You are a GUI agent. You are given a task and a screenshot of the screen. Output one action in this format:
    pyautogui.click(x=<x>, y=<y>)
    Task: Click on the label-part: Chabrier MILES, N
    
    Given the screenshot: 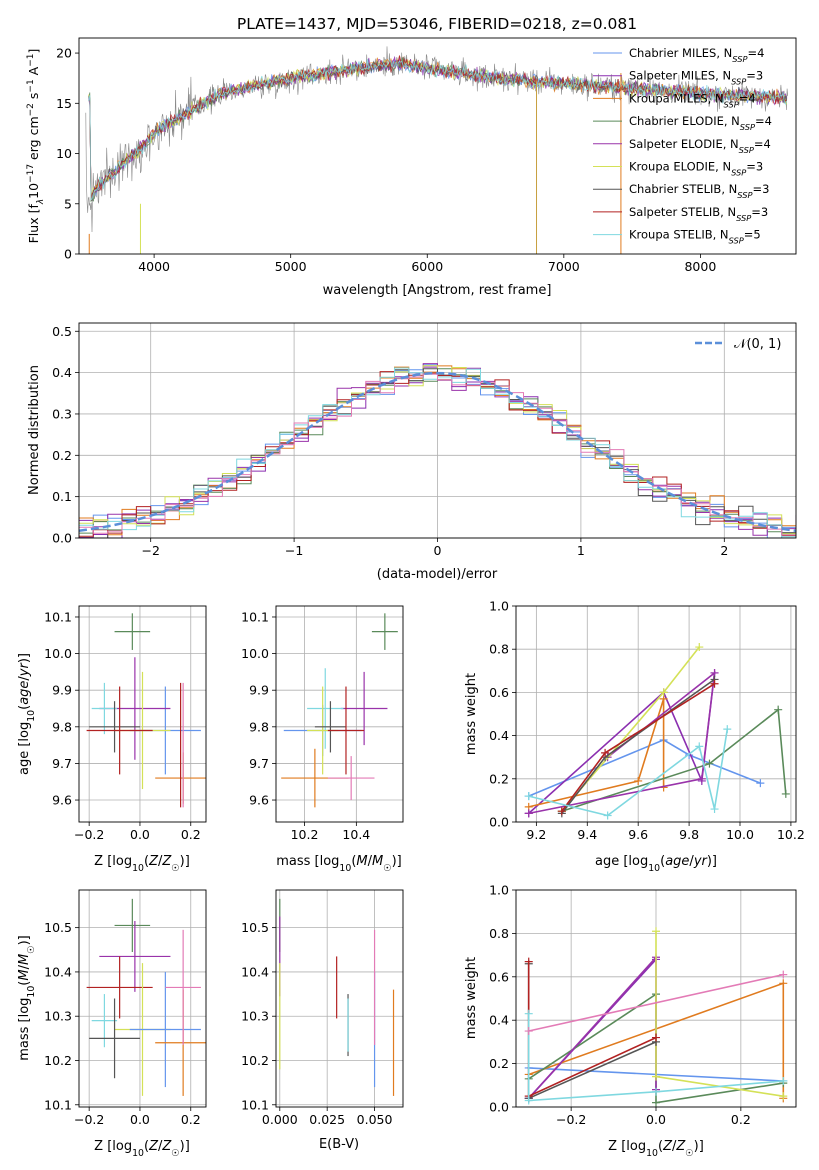 What is the action you would take?
    pyautogui.click(x=680, y=53)
    